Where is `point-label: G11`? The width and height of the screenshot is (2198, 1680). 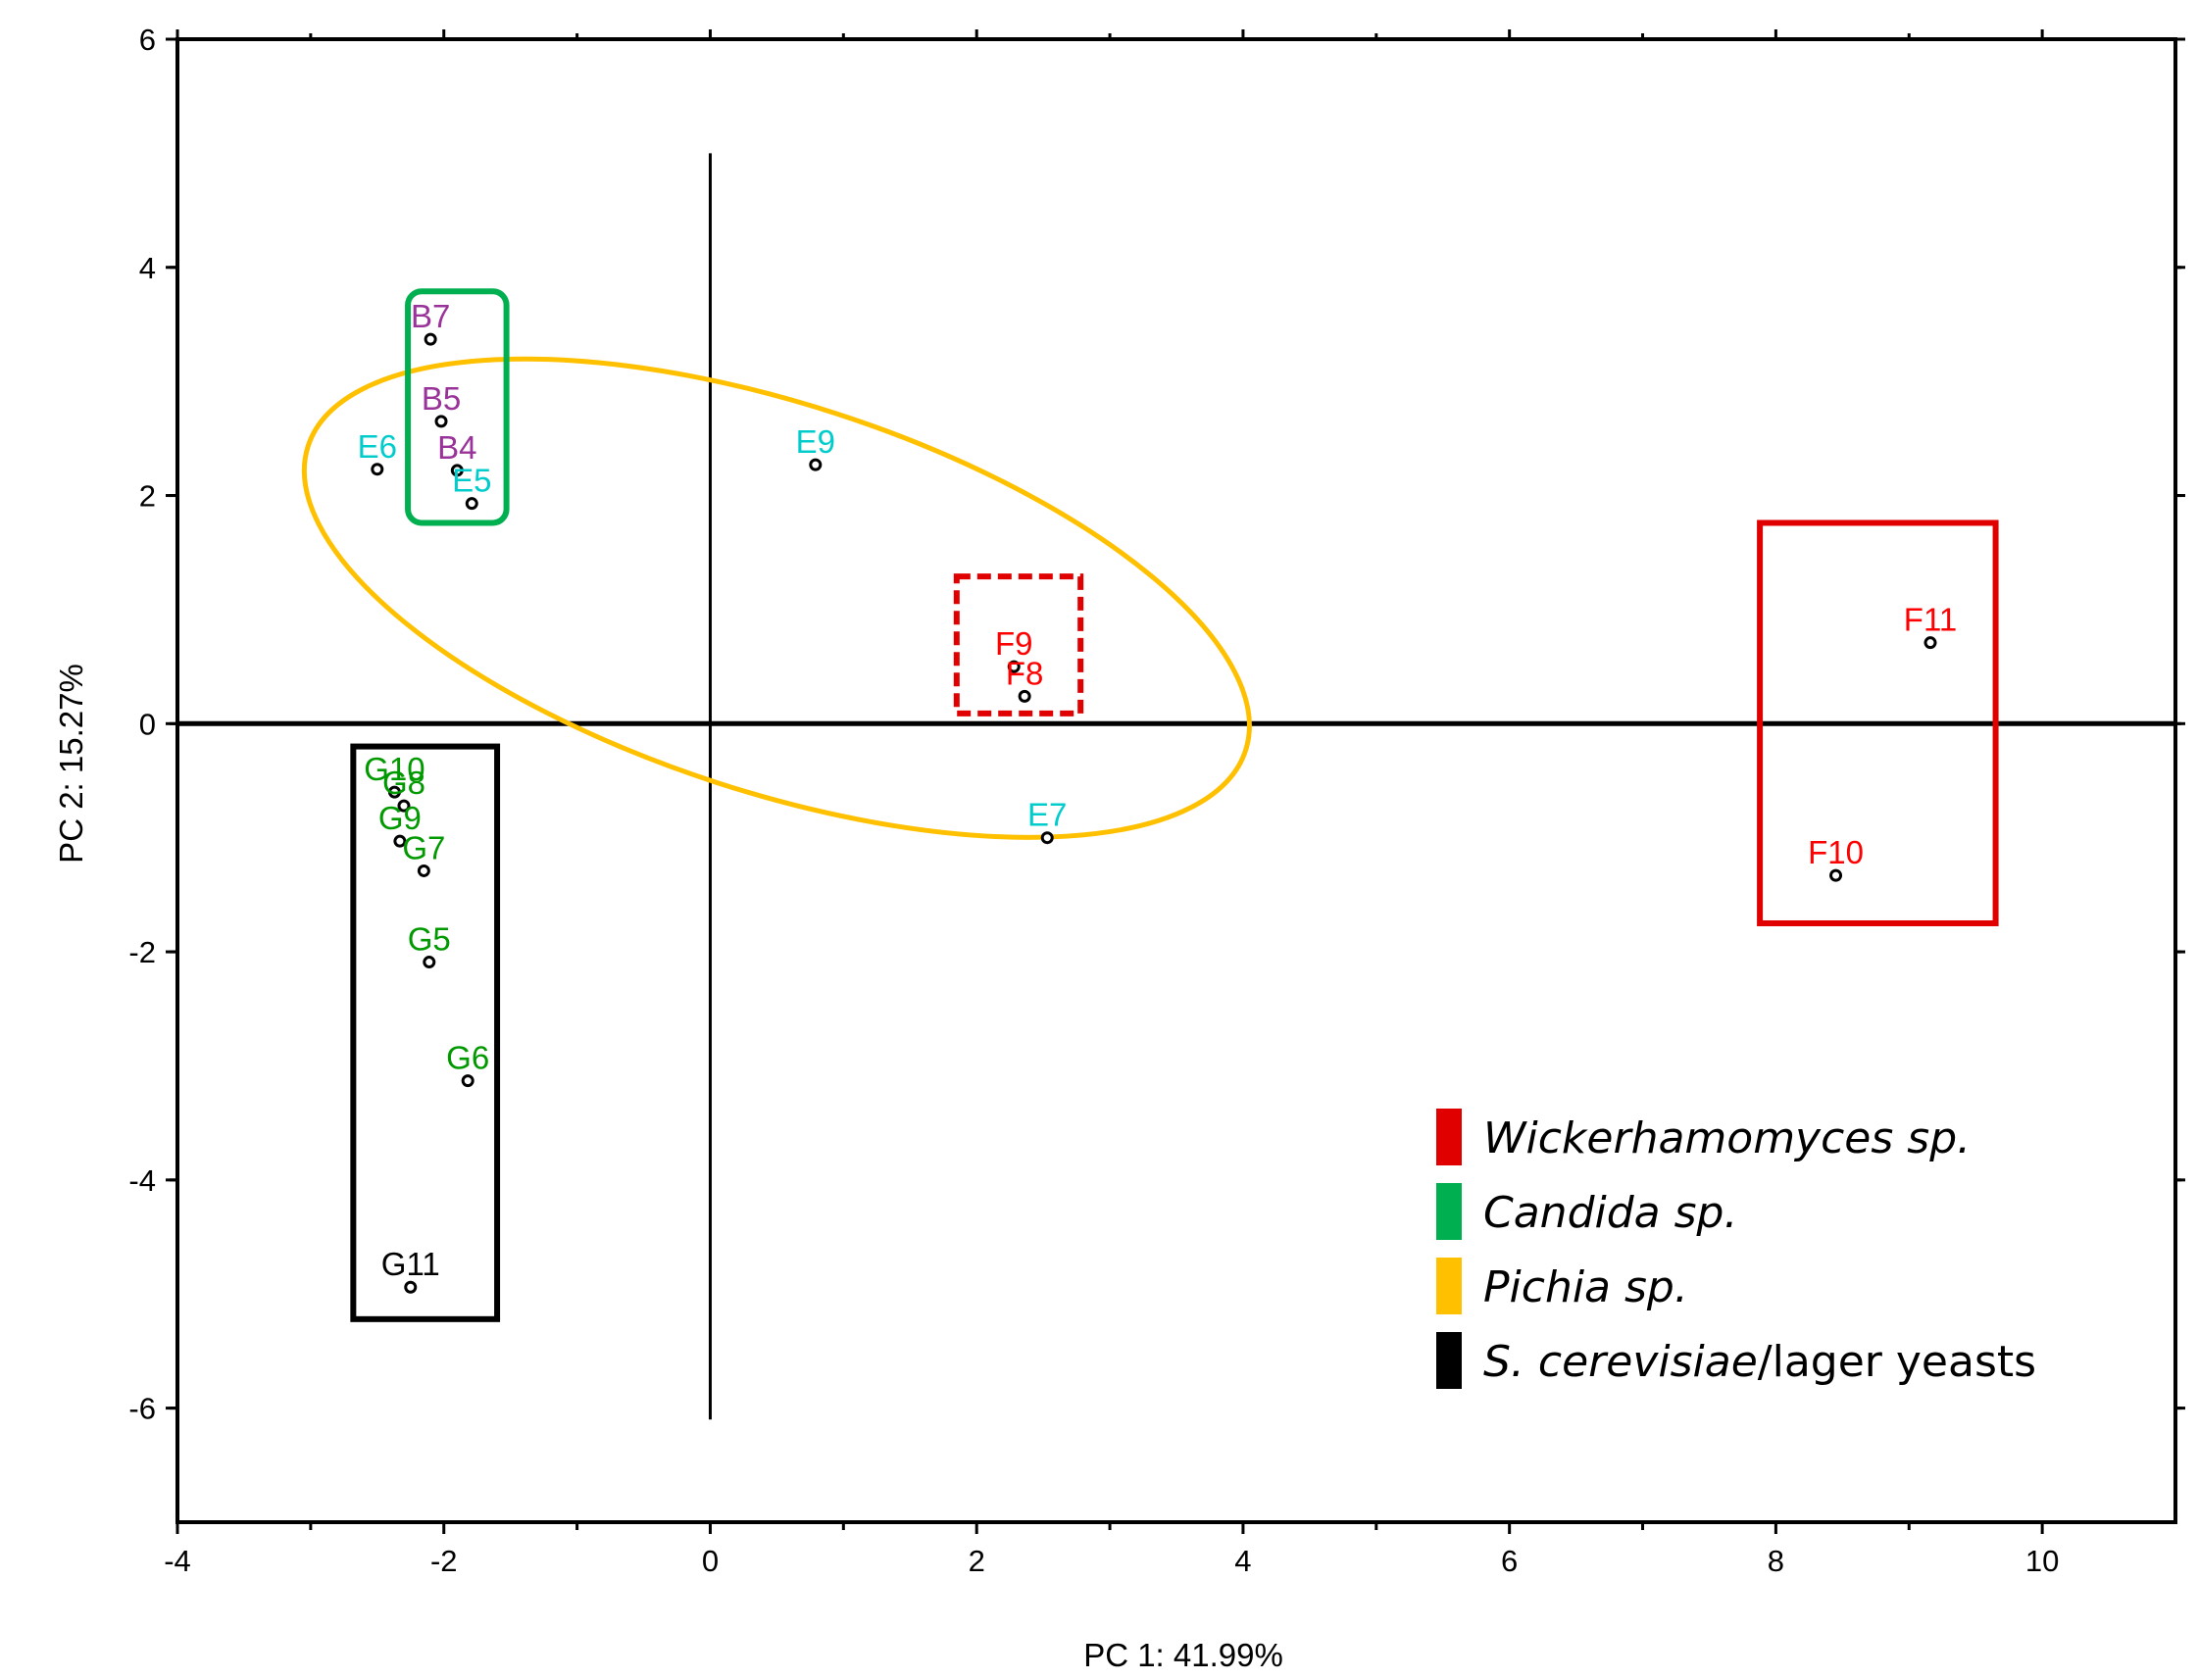
point-label: G11 is located at coordinates (410, 1264).